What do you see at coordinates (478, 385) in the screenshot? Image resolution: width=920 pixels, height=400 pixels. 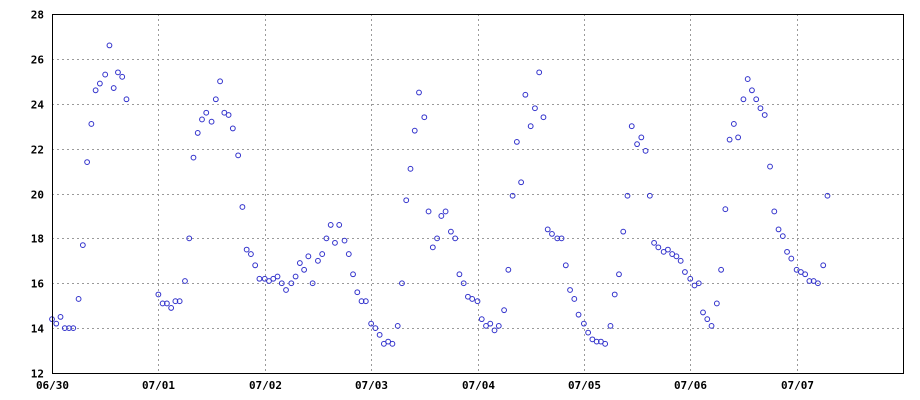 I see `x-tick-label: 07/04` at bounding box center [478, 385].